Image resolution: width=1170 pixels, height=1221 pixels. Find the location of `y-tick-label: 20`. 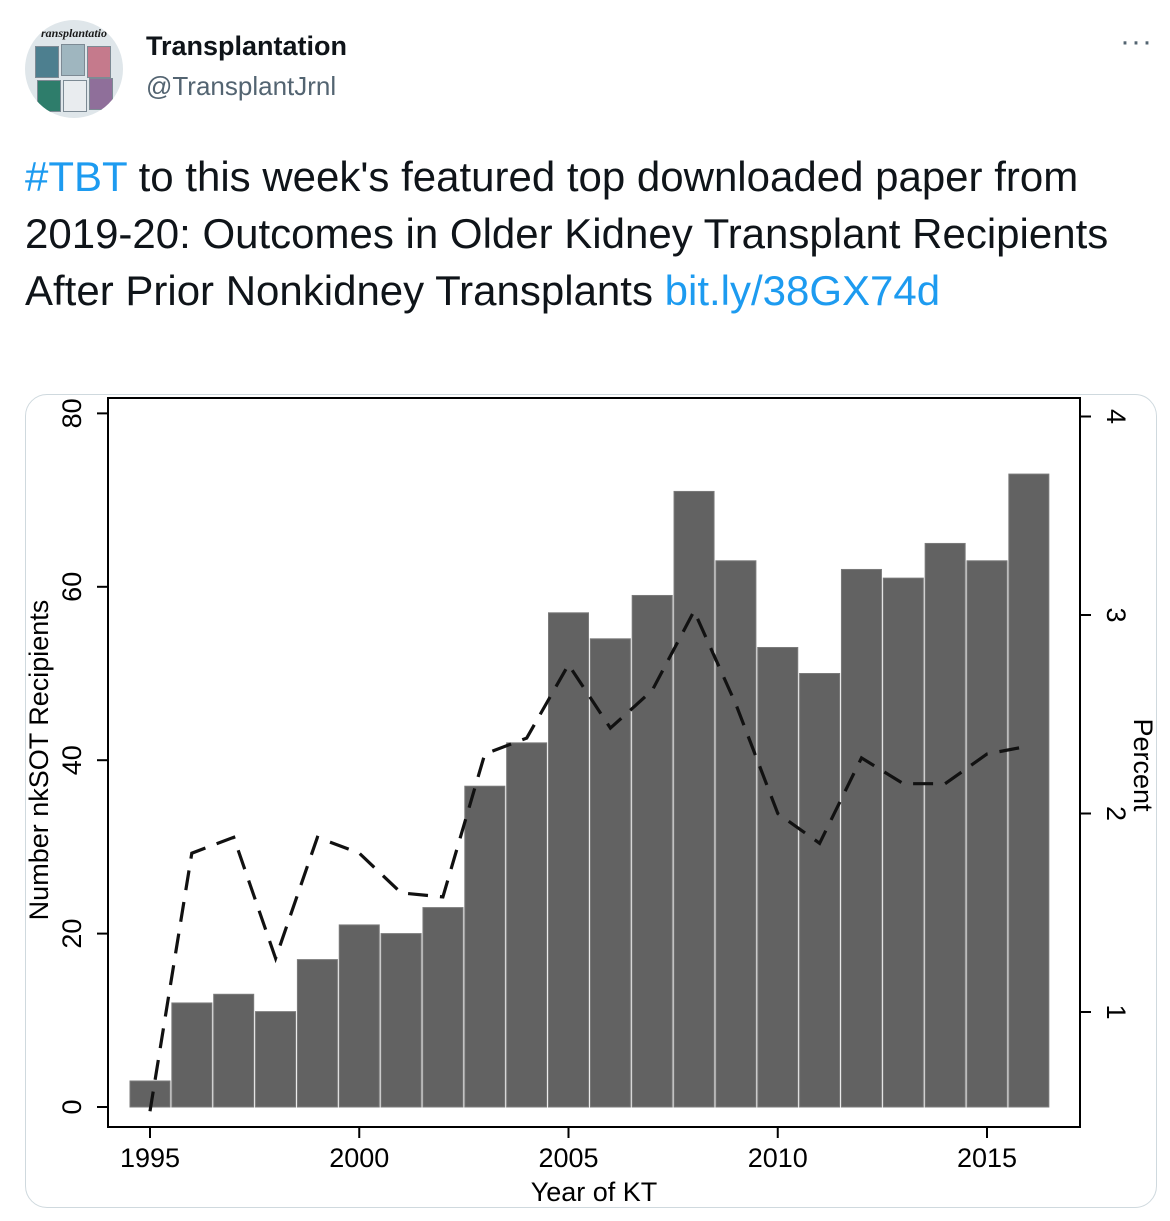

y-tick-label: 20 is located at coordinates (72, 934).